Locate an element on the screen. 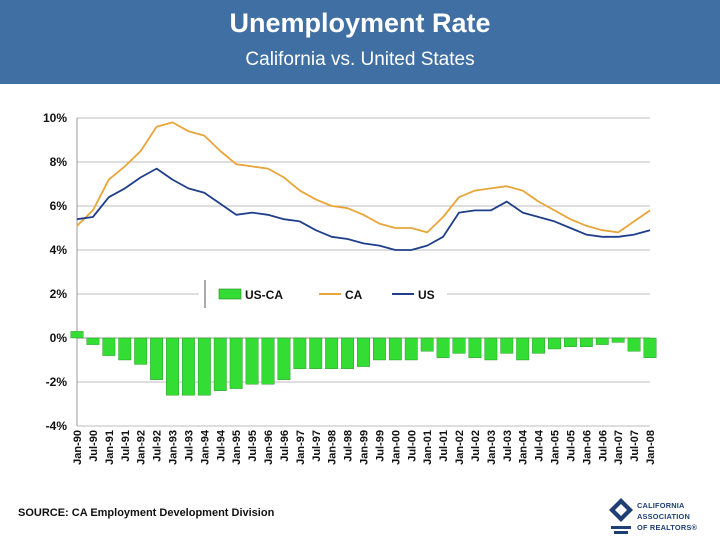  x-tick-label: Jul-90 is located at coordinates (94, 446).